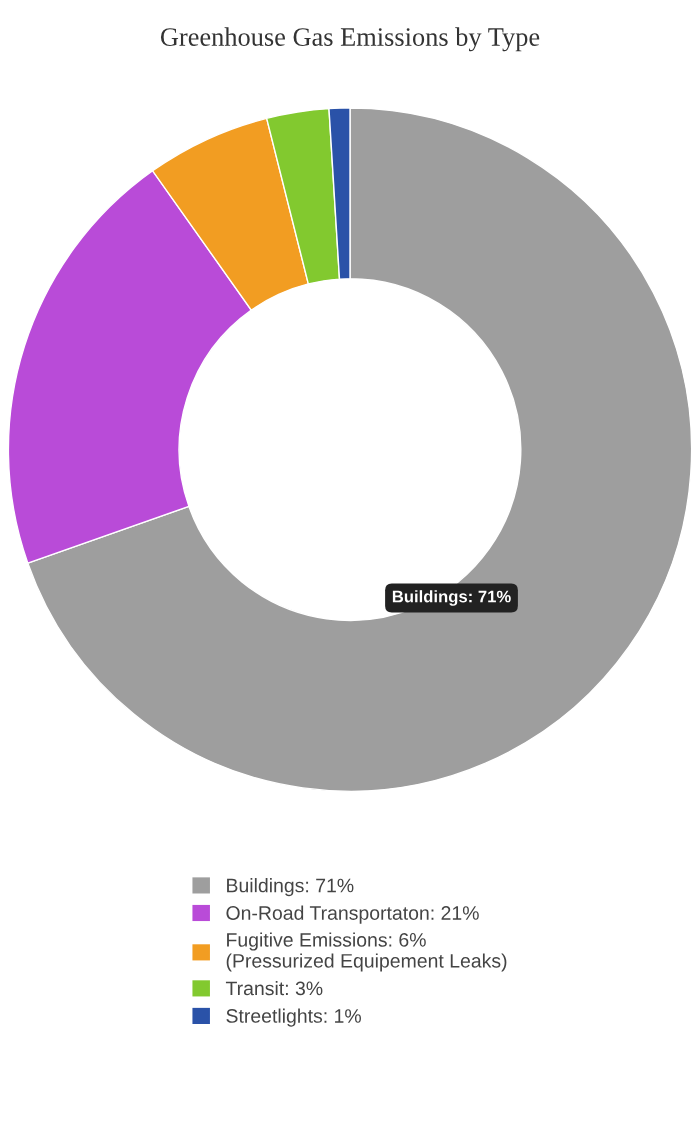 This screenshot has height=1124, width=700. What do you see at coordinates (350, 39) in the screenshot?
I see `chart-title: Greenhouse Gas Emissions by Type` at bounding box center [350, 39].